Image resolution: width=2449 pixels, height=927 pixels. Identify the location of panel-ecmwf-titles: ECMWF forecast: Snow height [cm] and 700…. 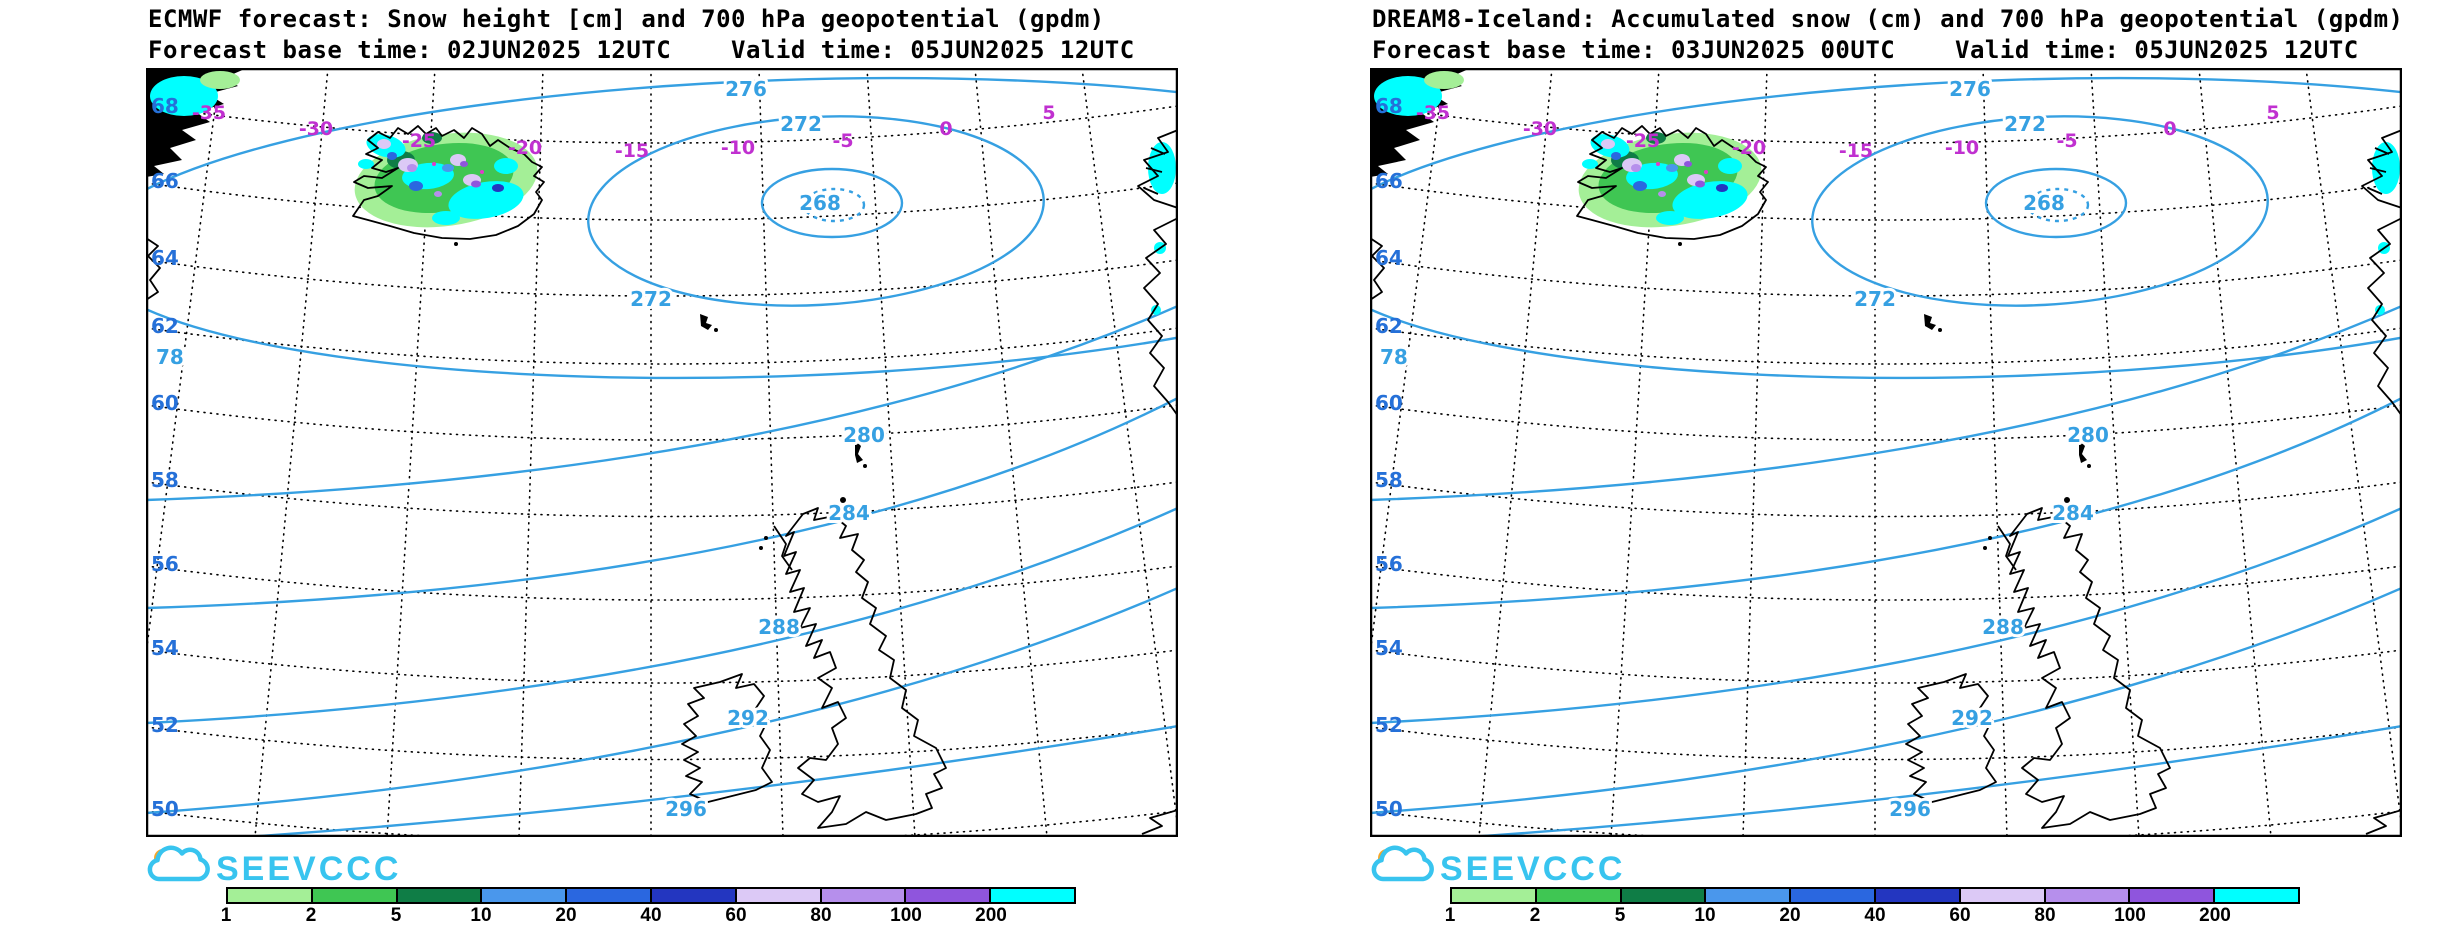
(641, 35).